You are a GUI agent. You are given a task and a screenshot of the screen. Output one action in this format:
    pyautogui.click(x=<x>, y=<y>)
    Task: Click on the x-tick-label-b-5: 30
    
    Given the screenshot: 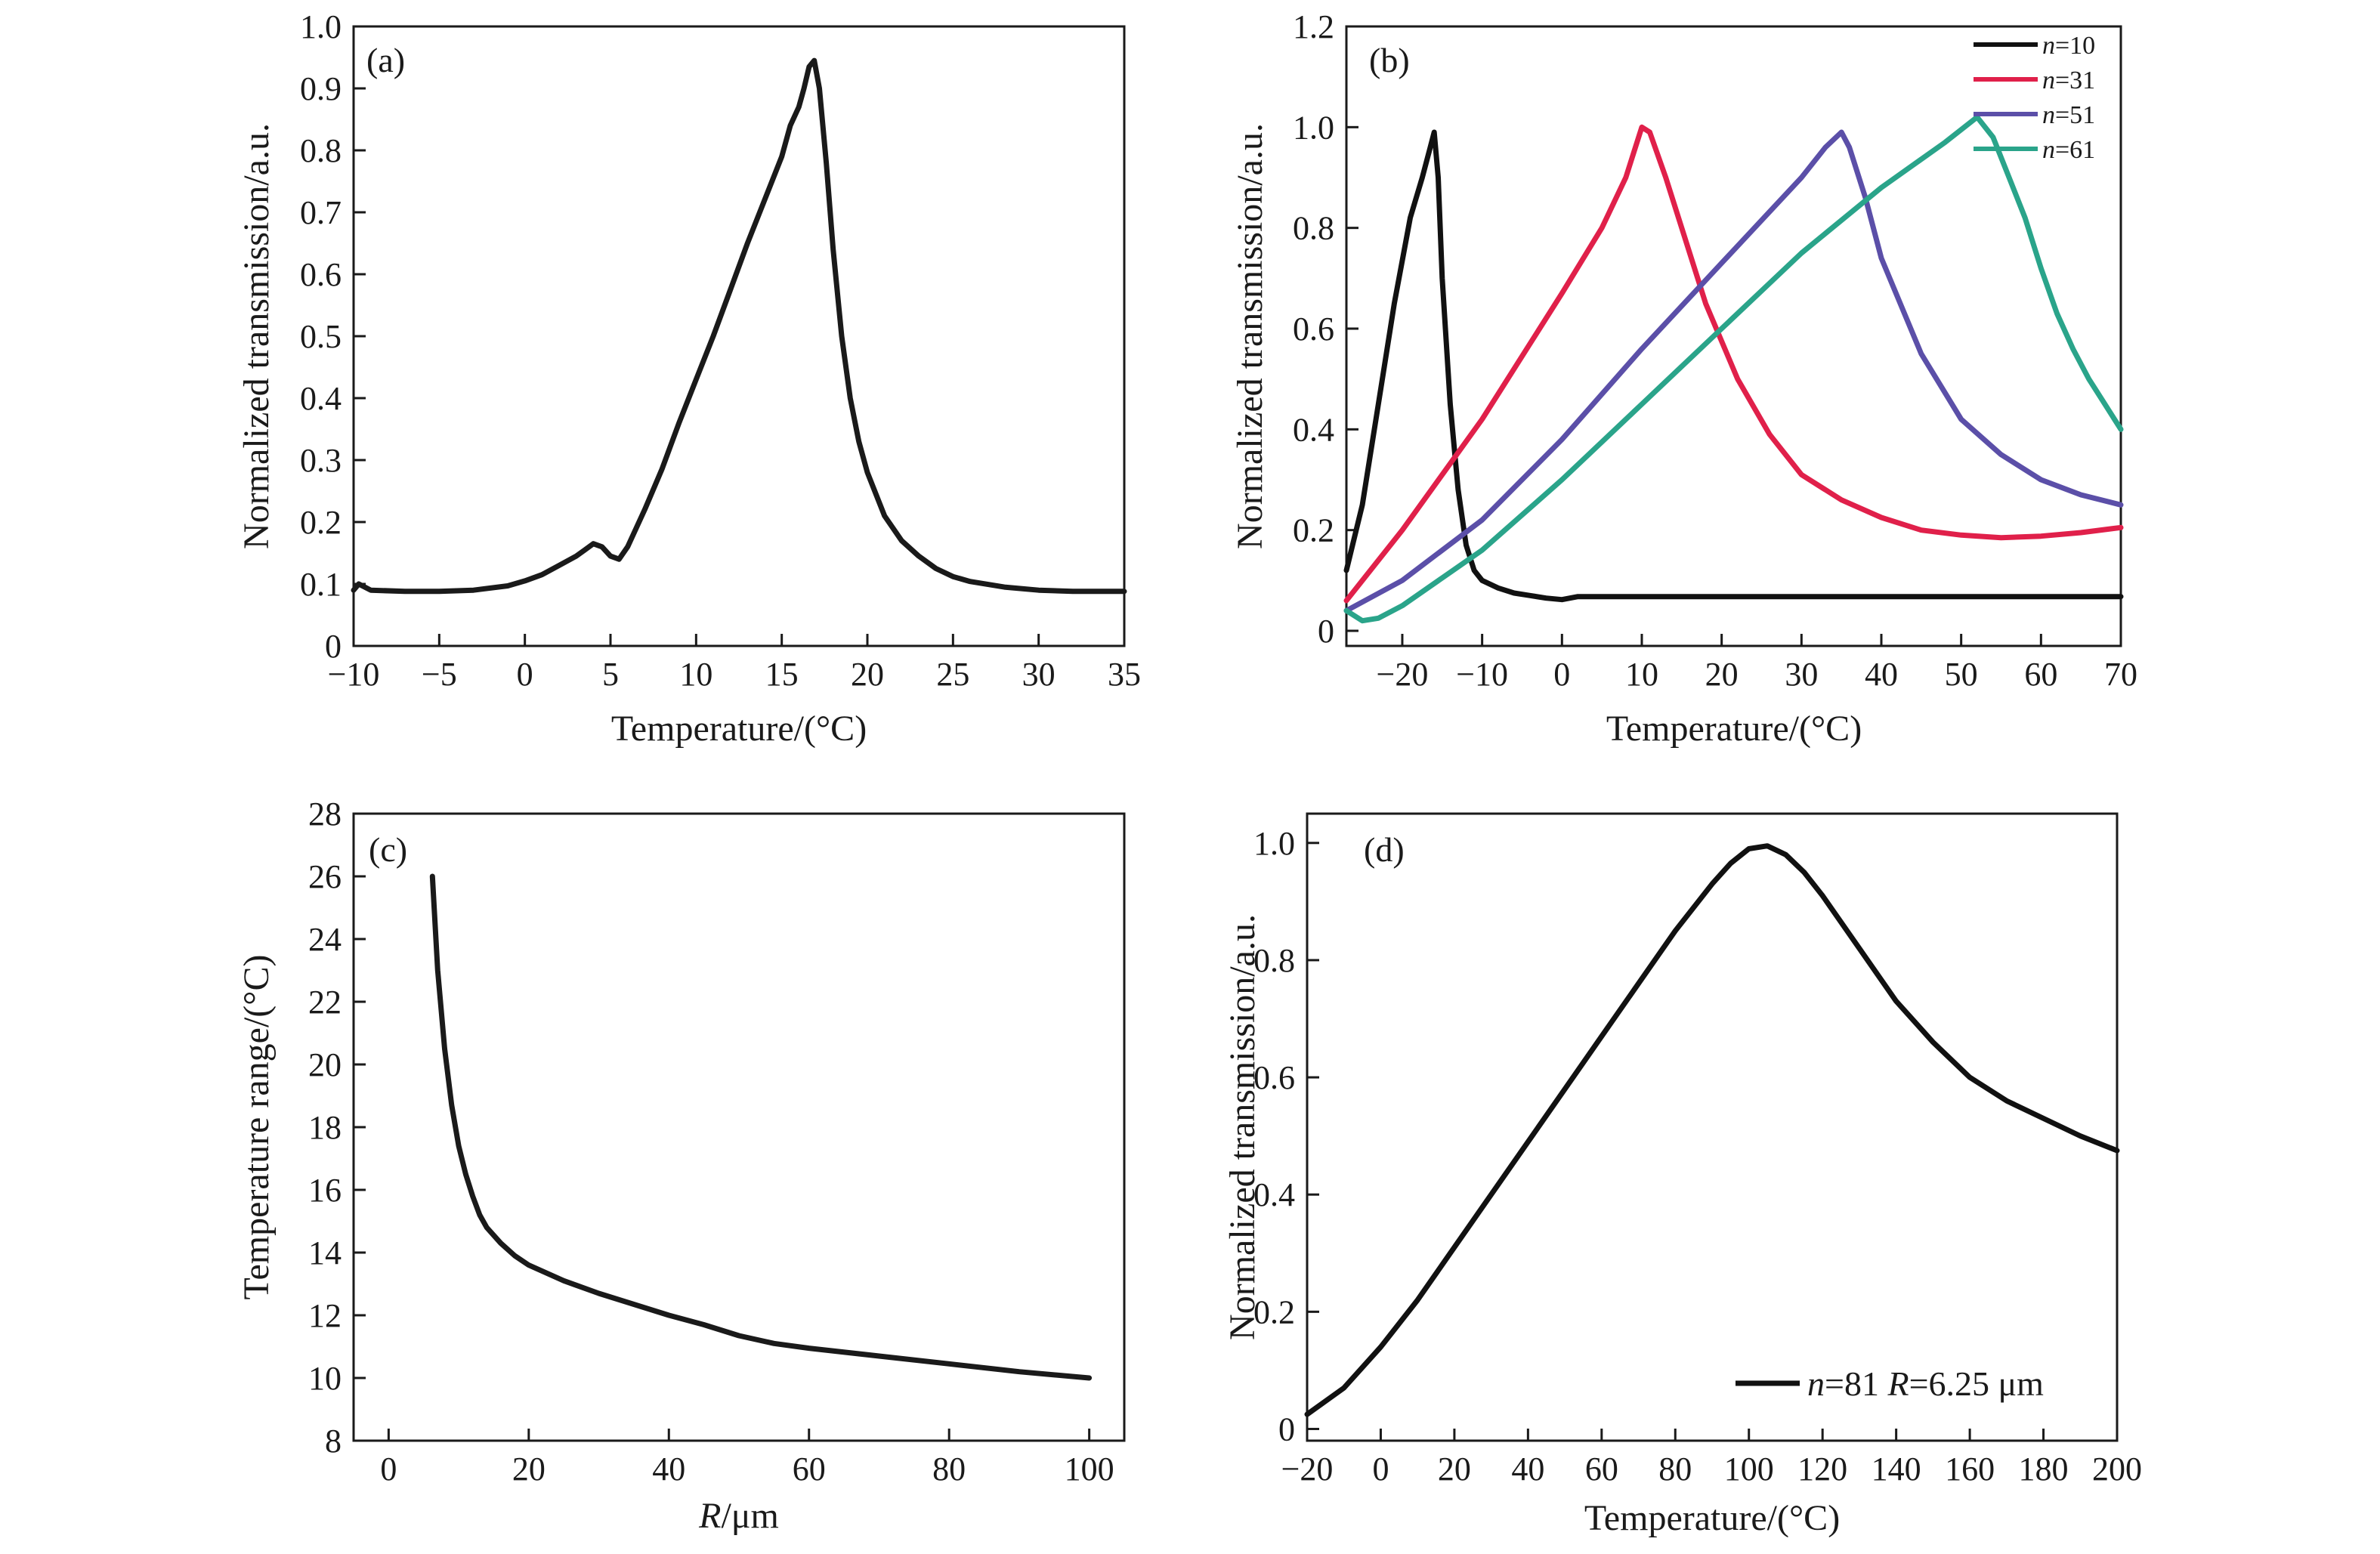 What is the action you would take?
    pyautogui.click(x=1801, y=674)
    